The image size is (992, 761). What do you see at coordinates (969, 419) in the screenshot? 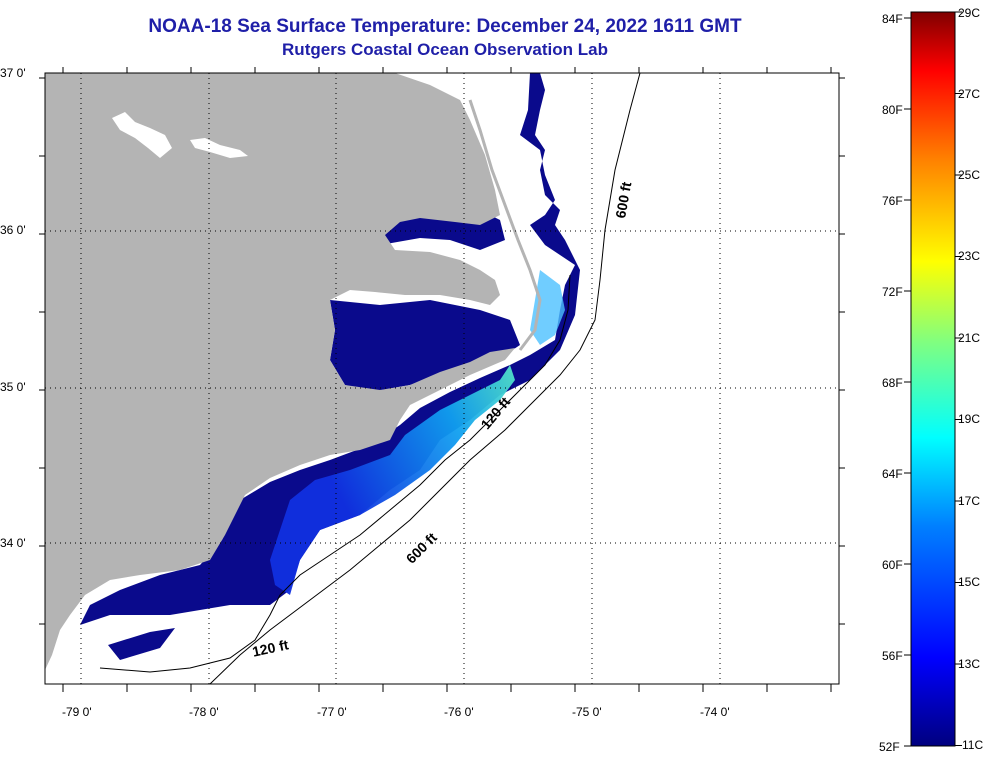
I see `colorbar-label-c: 19C` at bounding box center [969, 419].